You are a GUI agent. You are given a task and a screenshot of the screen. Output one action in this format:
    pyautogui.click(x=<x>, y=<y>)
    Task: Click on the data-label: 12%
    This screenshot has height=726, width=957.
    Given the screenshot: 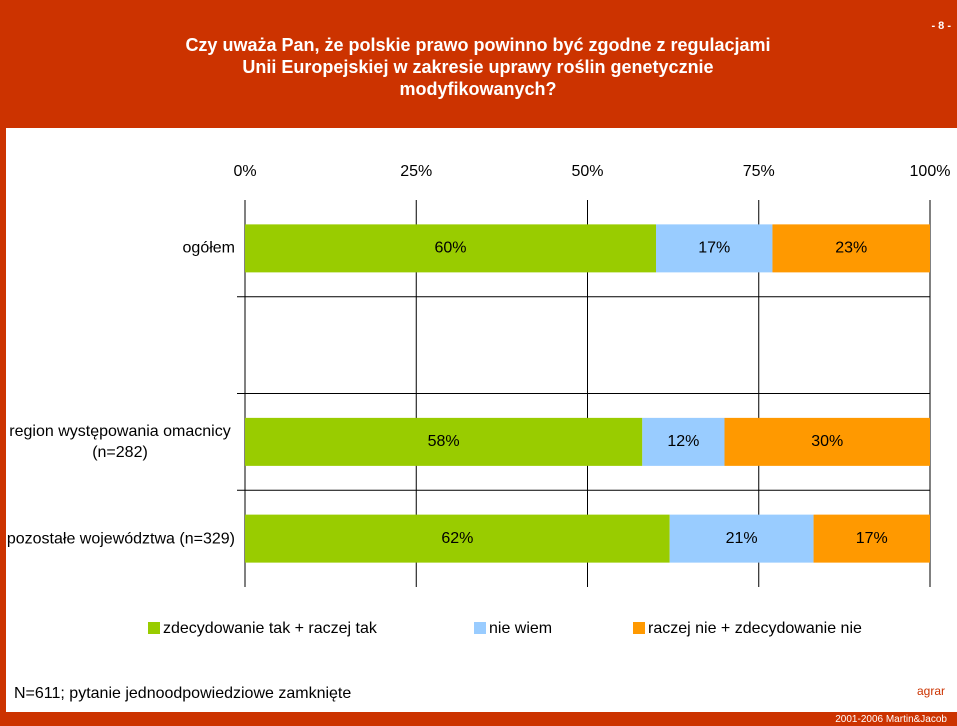 What is the action you would take?
    pyautogui.click(x=683, y=441)
    